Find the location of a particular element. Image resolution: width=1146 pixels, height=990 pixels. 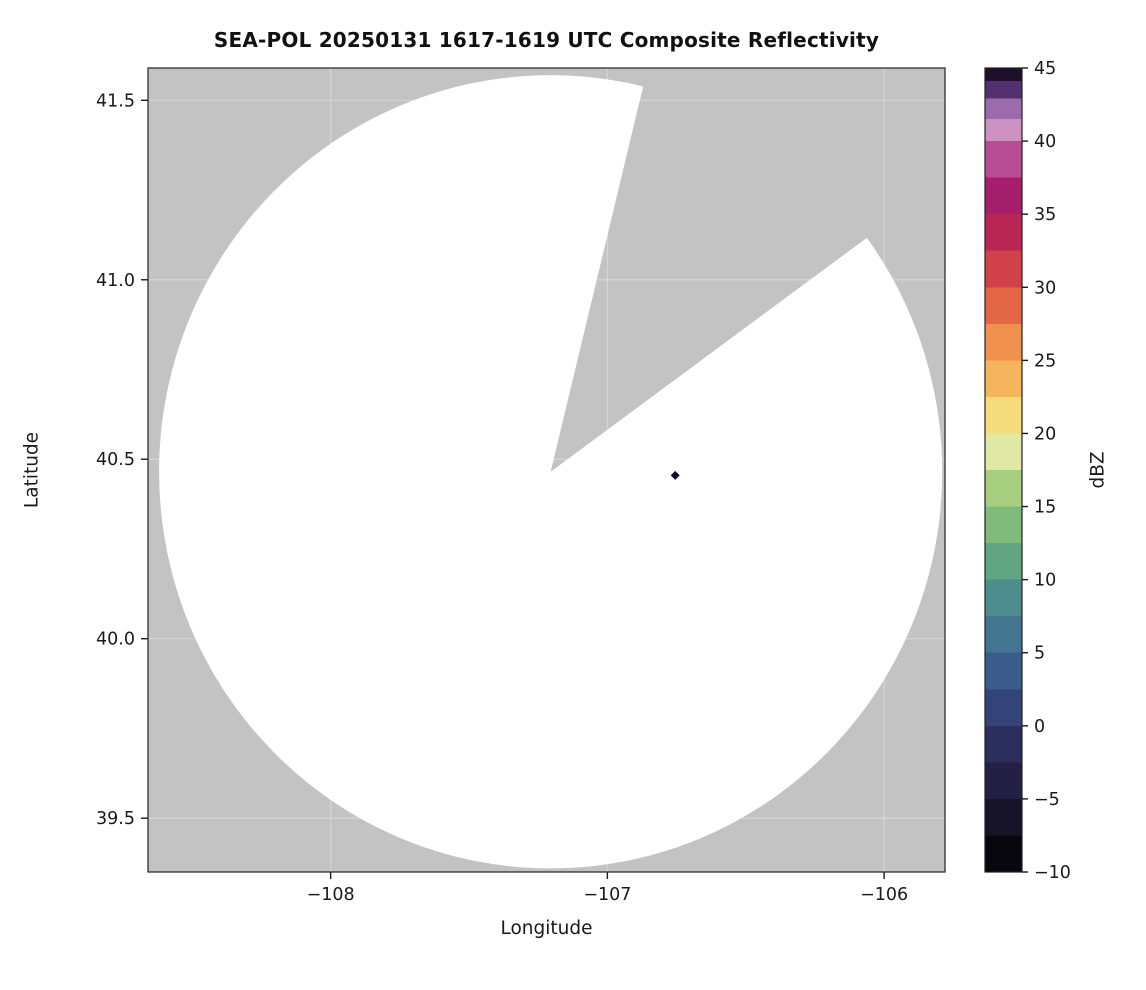

y-tick-label: 41.5 is located at coordinates (115, 101).